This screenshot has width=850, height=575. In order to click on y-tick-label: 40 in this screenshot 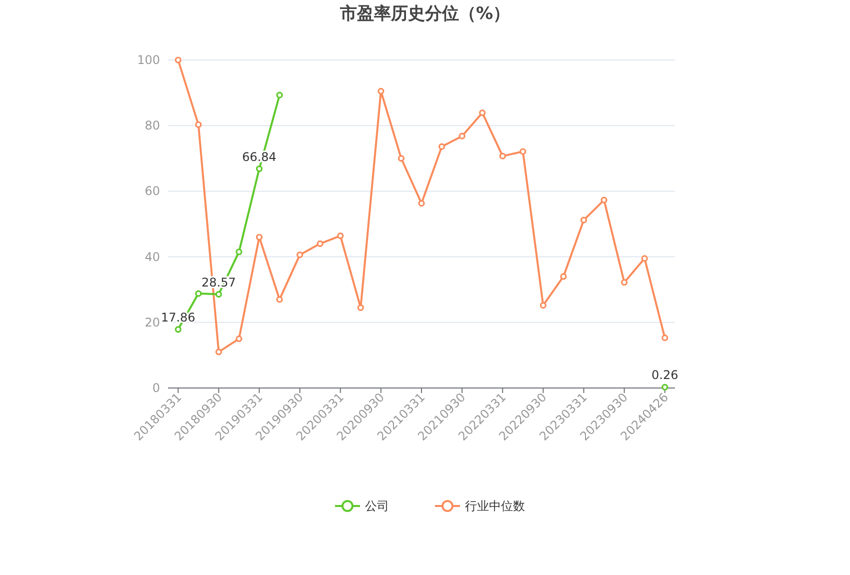, I will do `click(152, 257)`.